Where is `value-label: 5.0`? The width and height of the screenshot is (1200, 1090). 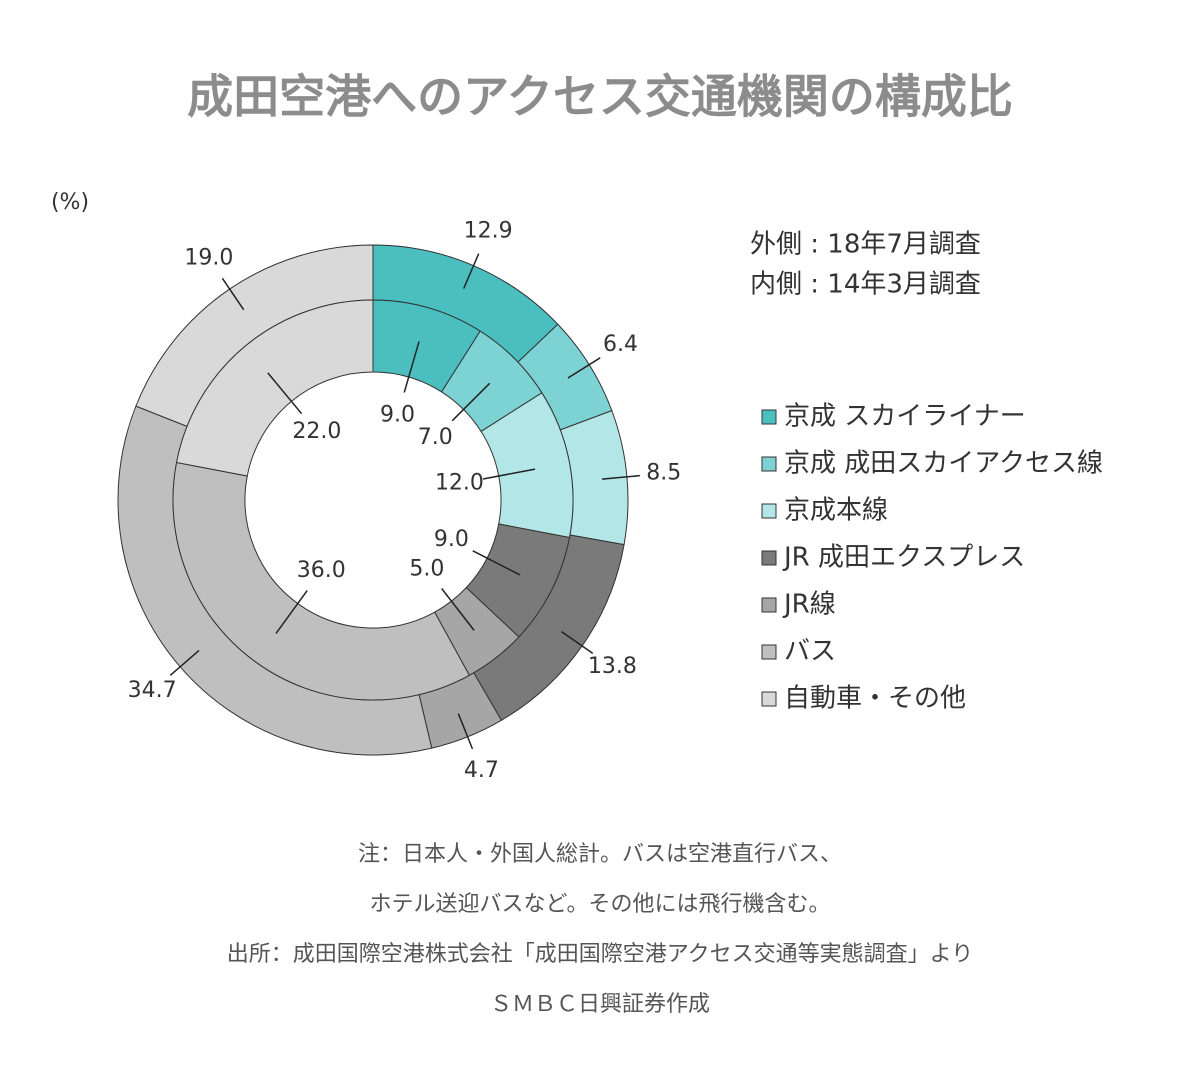 value-label: 5.0 is located at coordinates (426, 569).